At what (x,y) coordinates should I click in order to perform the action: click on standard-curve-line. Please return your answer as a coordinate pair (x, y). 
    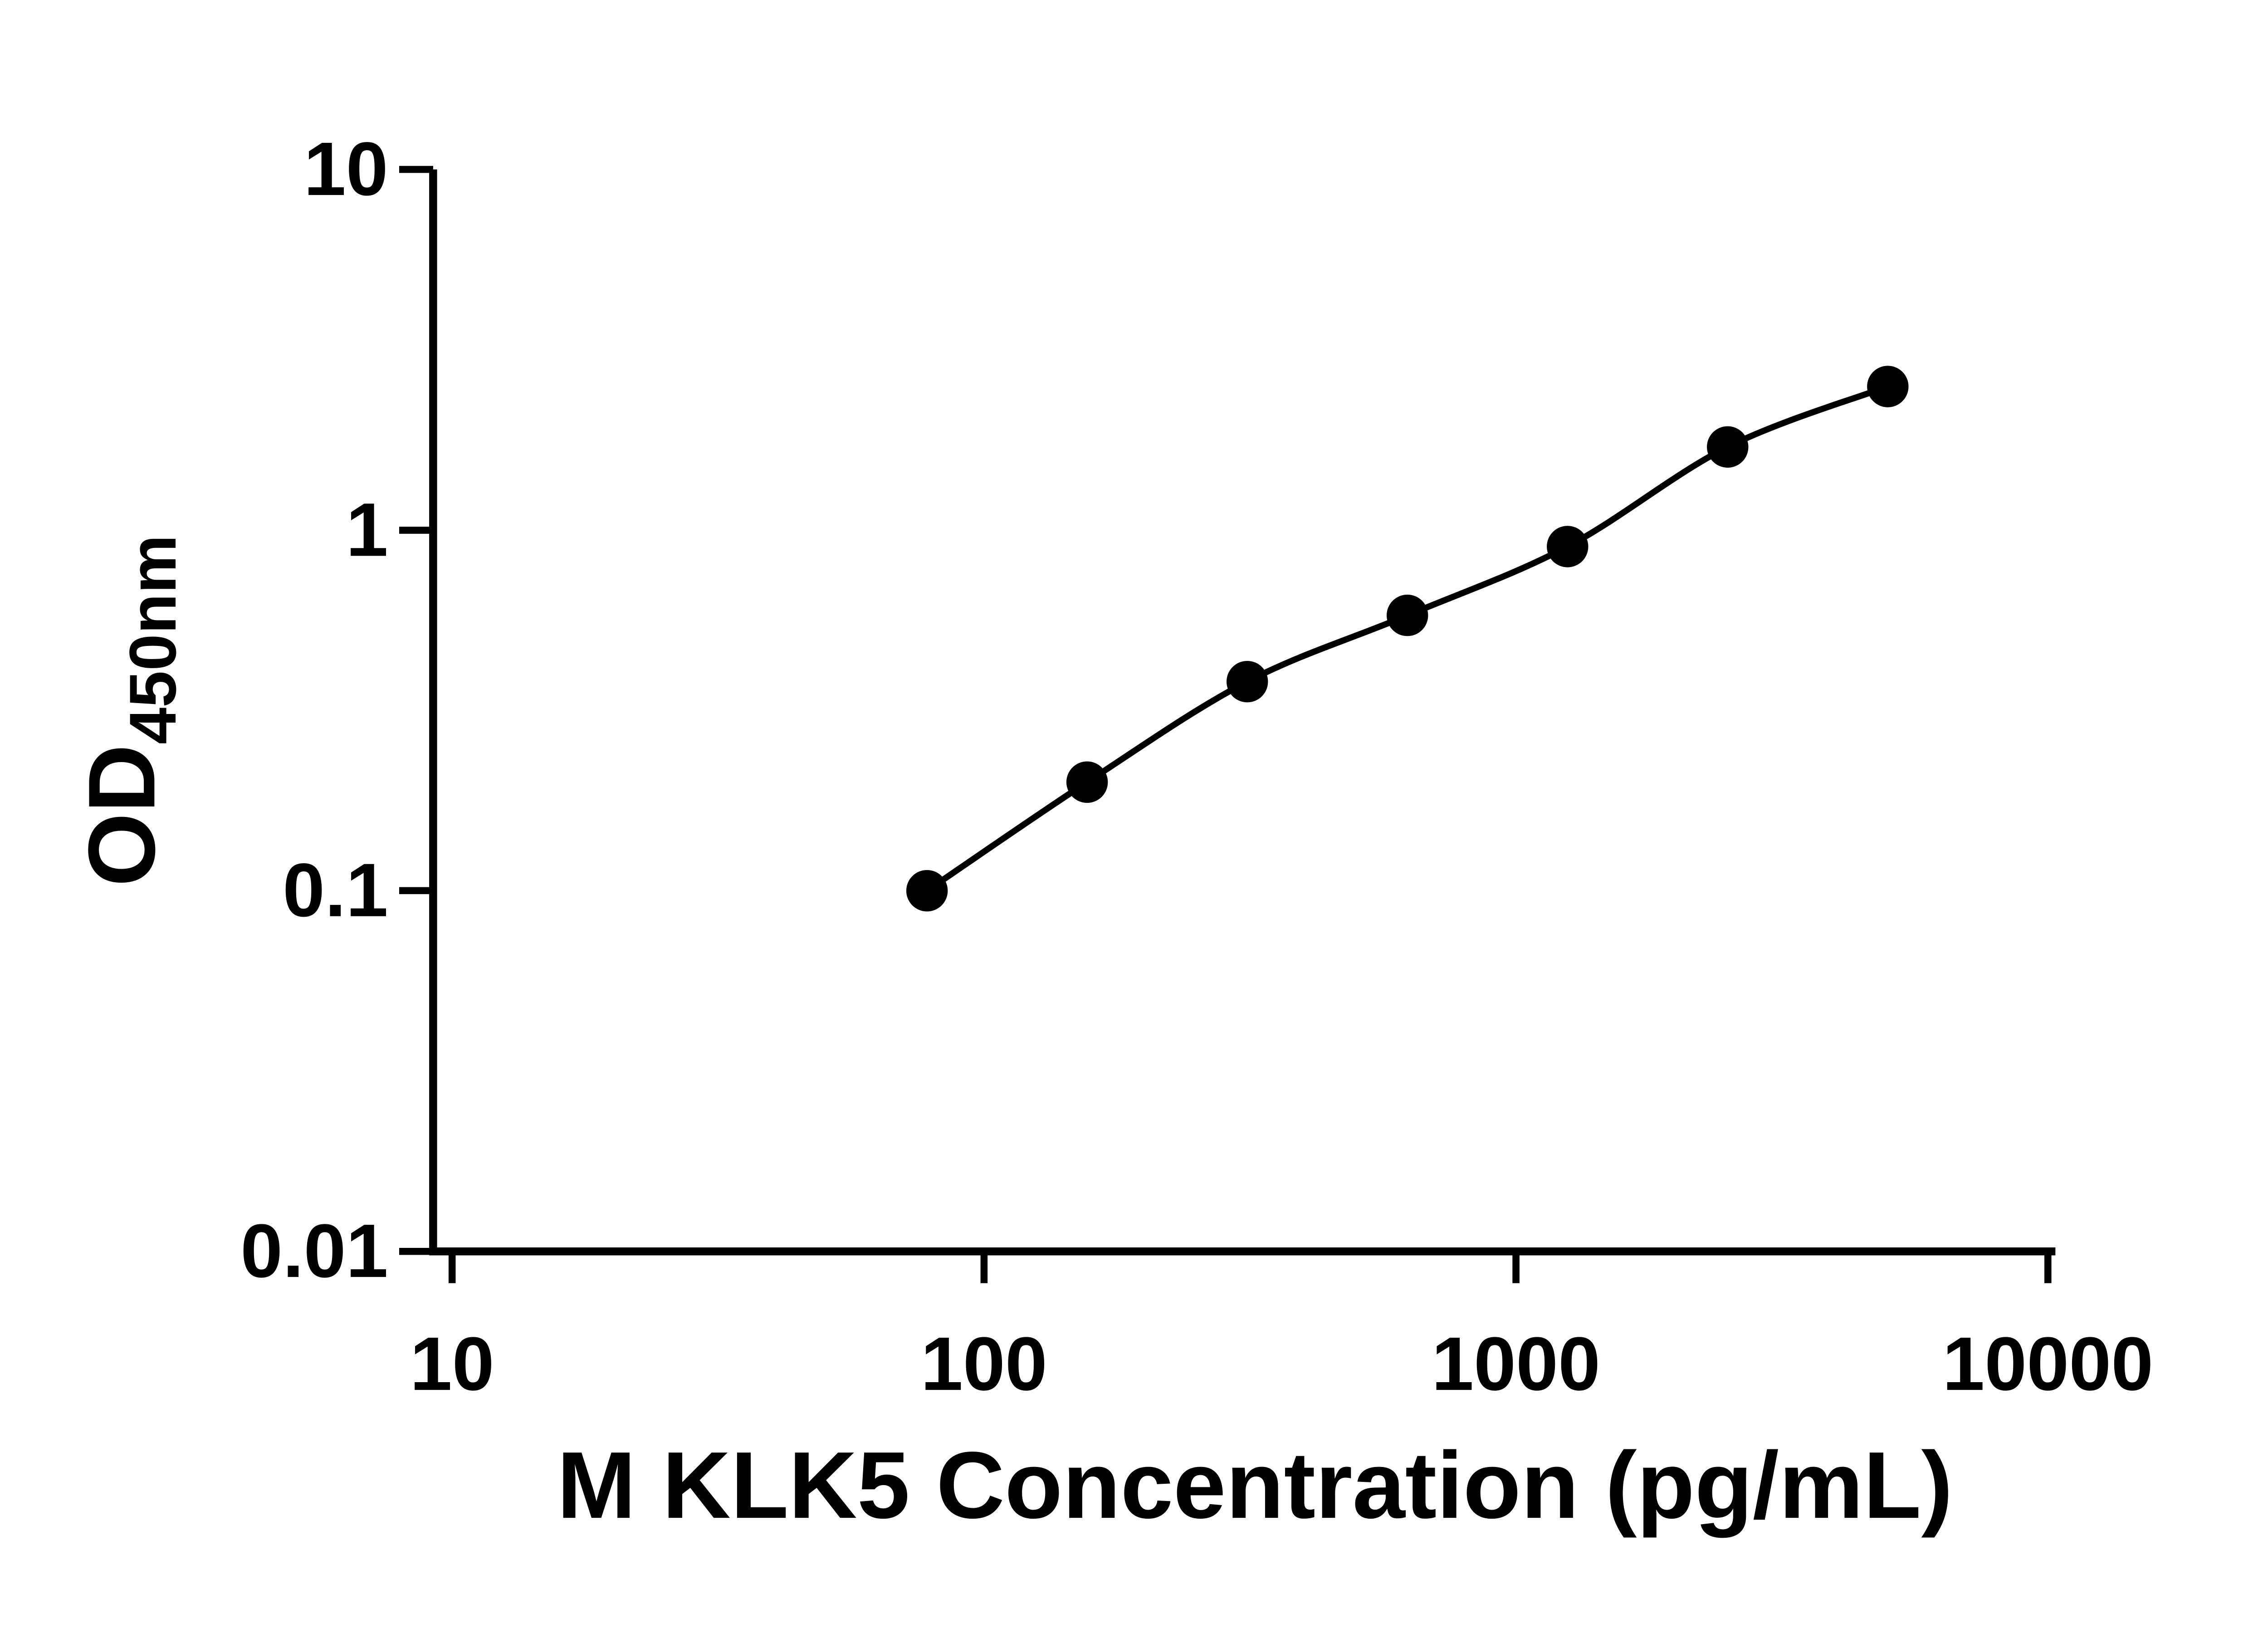
    Looking at the image, I should click on (1407, 638).